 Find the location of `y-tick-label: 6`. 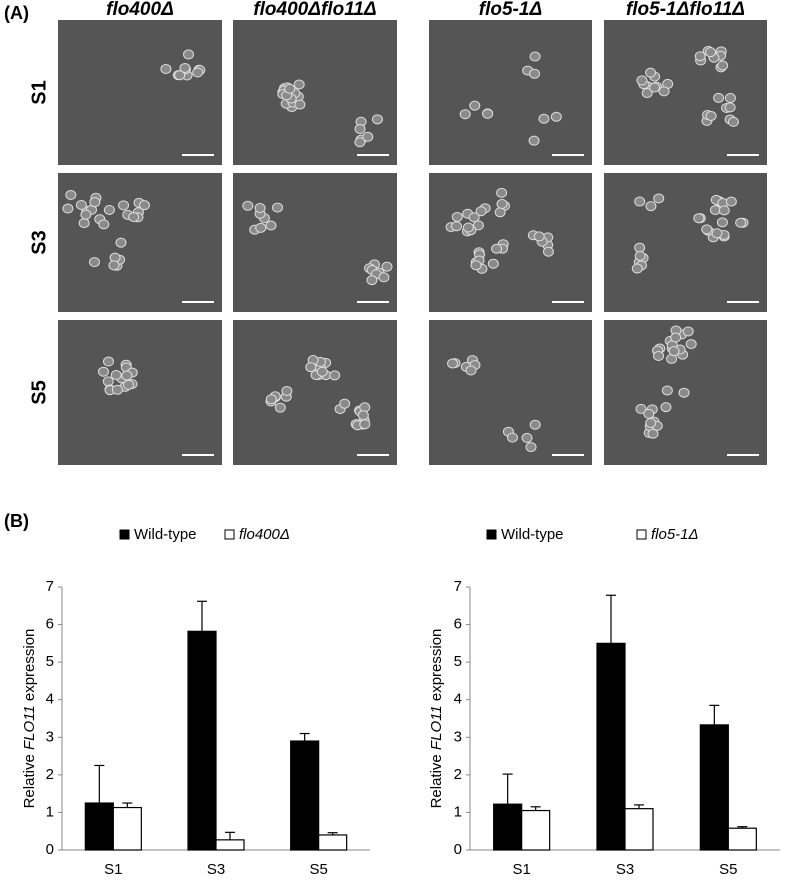

y-tick-label: 6 is located at coordinates (50, 624).